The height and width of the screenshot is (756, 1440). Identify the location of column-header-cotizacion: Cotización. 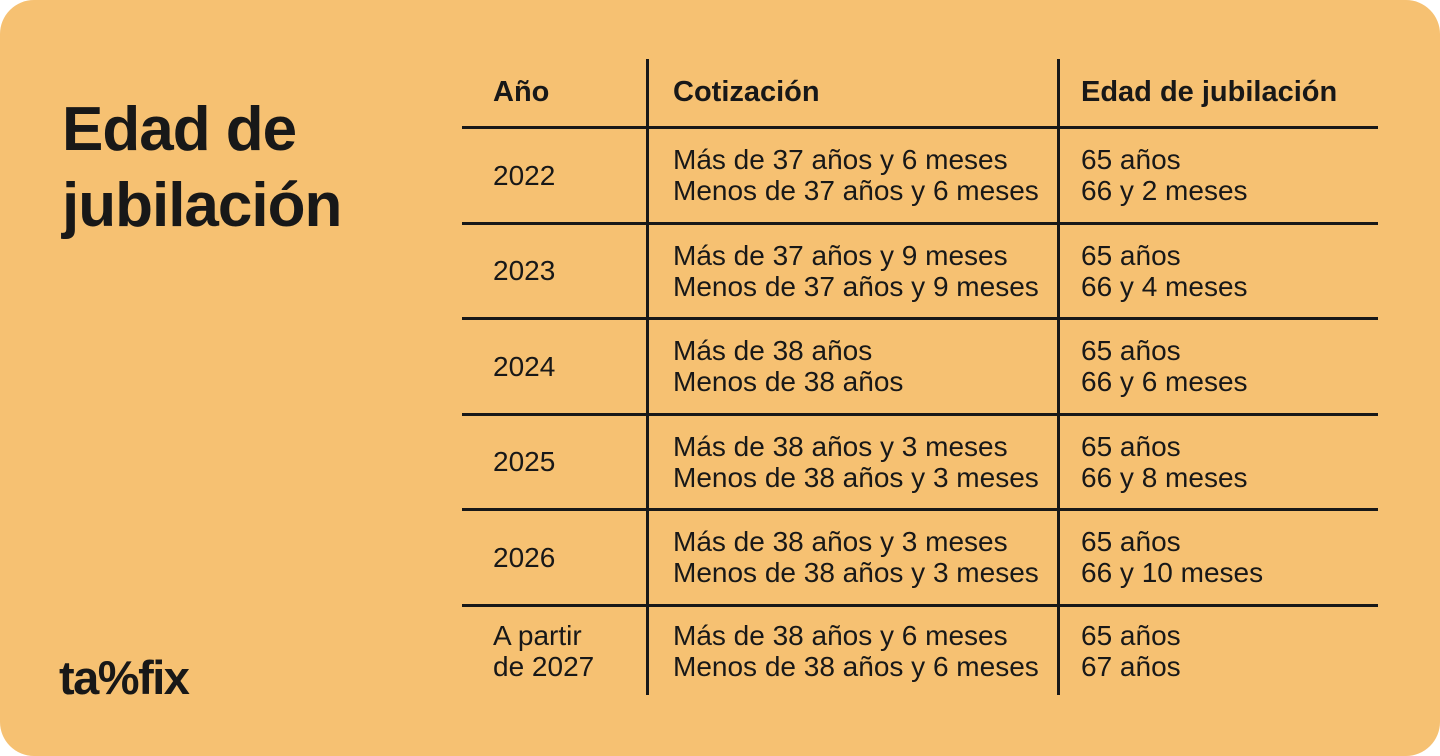
(851, 94).